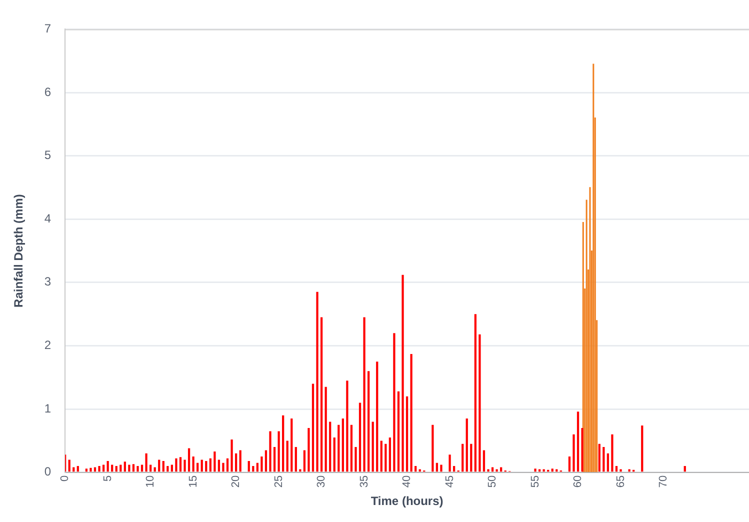  Describe the element at coordinates (108, 478) in the screenshot. I see `x-tick-label: 5` at that location.